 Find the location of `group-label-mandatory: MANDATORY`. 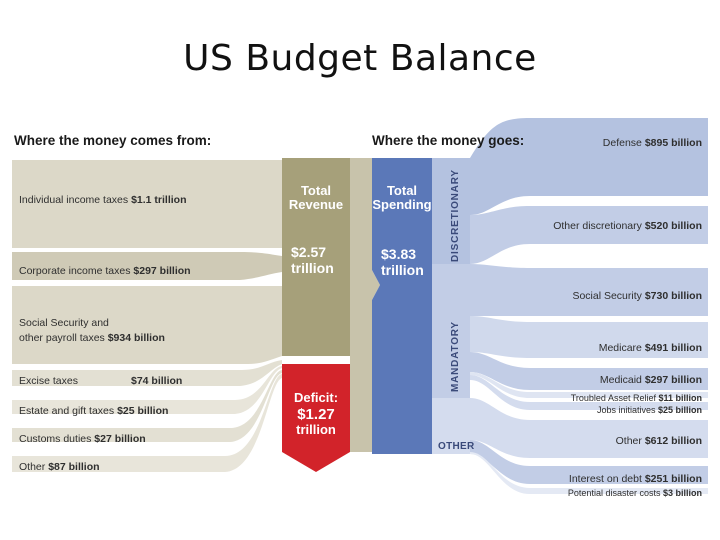

group-label-mandatory: MANDATORY is located at coordinates (455, 356).